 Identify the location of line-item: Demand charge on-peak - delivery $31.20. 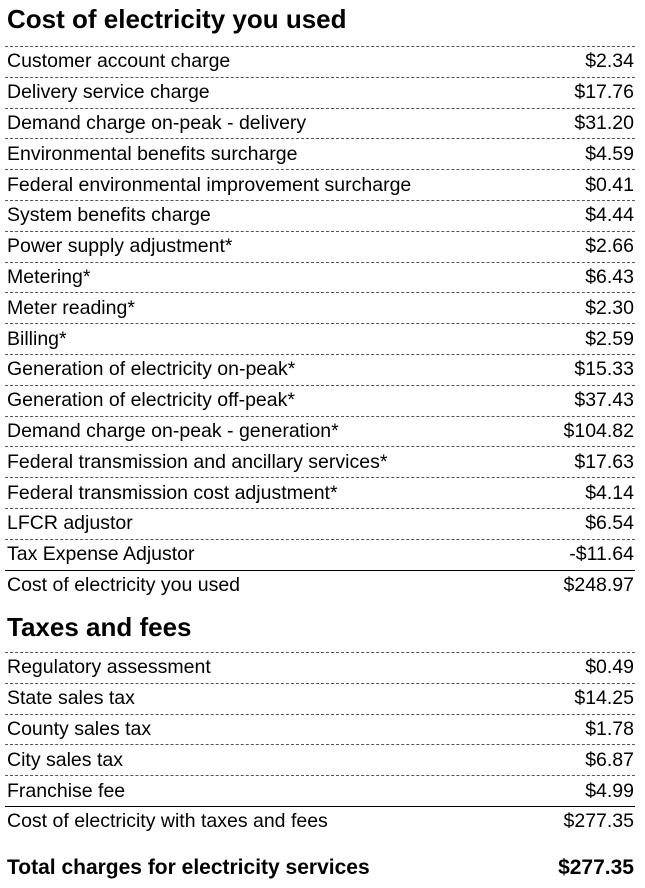
(320, 123).